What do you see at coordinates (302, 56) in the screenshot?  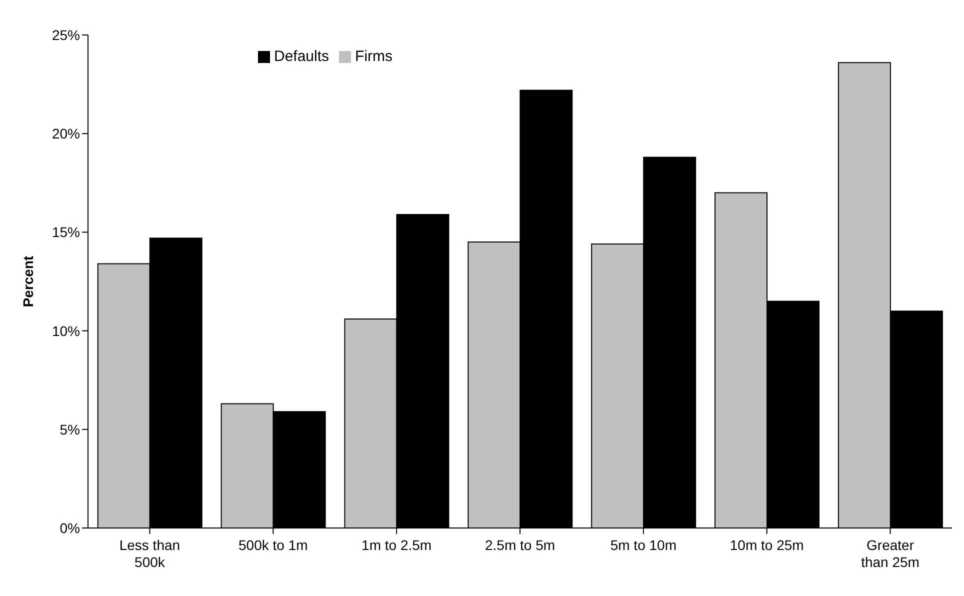 I see `legend-label: Defaults` at bounding box center [302, 56].